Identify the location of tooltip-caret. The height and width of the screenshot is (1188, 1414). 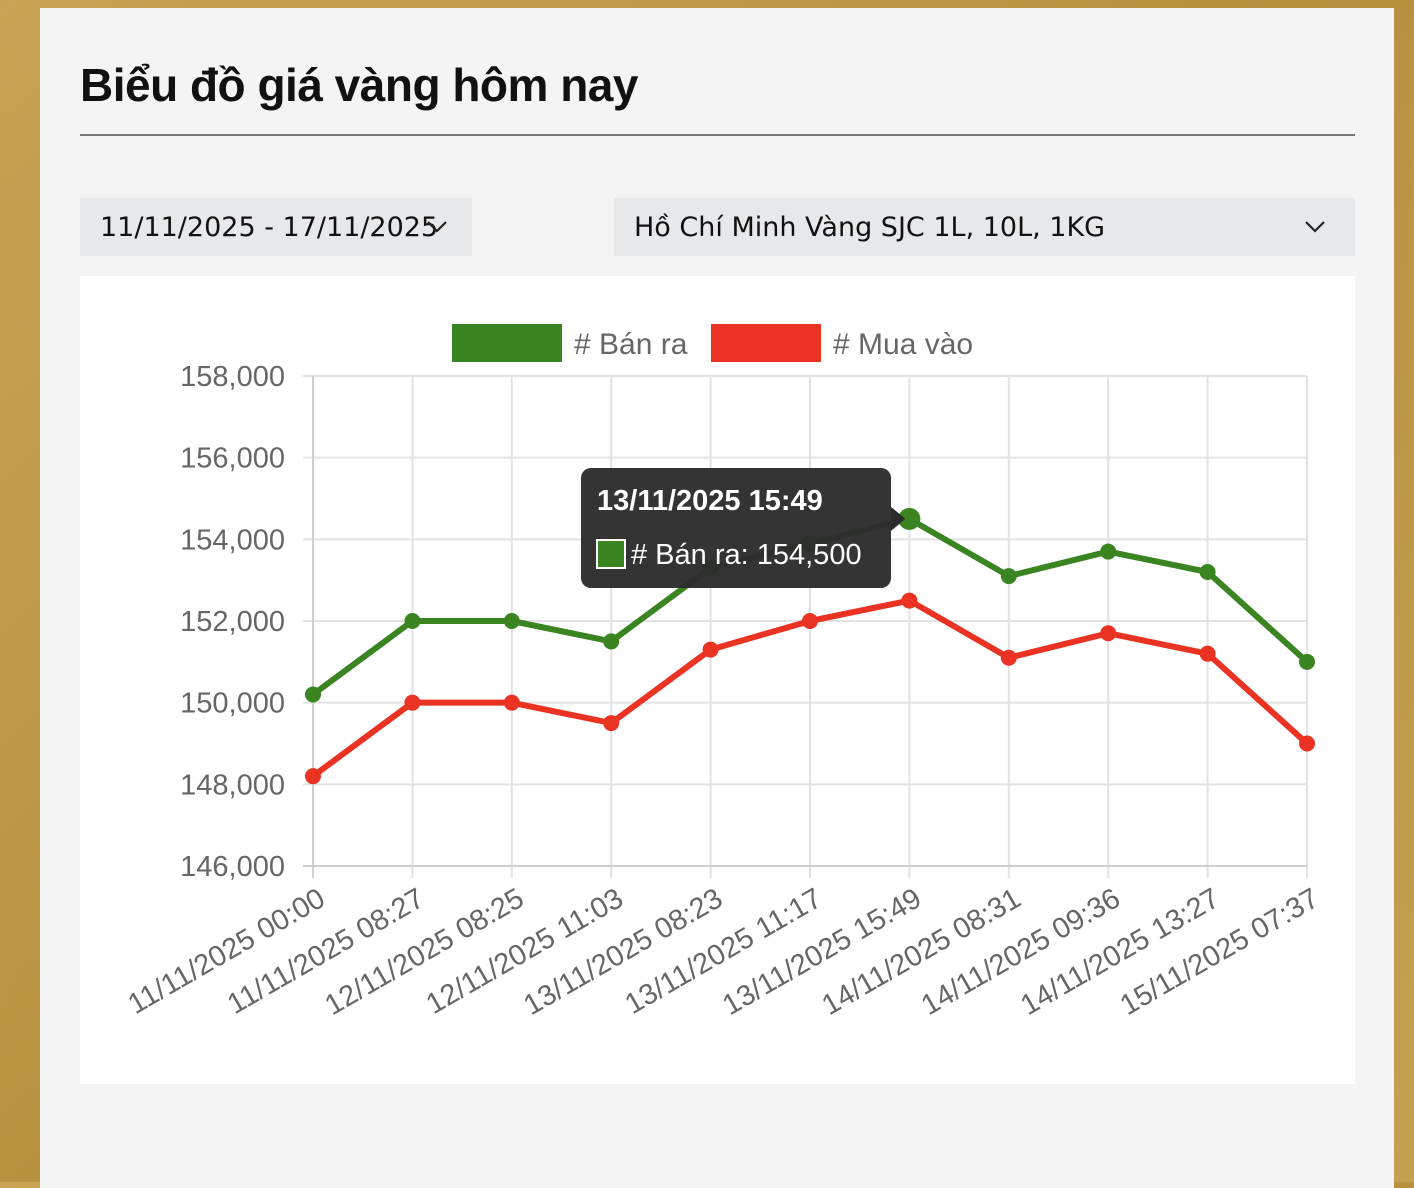
(898, 518).